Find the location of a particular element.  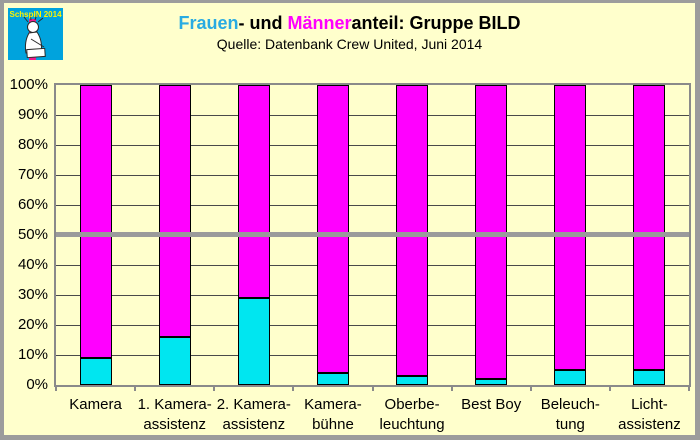

y-axis-tick-label: 70% is located at coordinates (32, 174).